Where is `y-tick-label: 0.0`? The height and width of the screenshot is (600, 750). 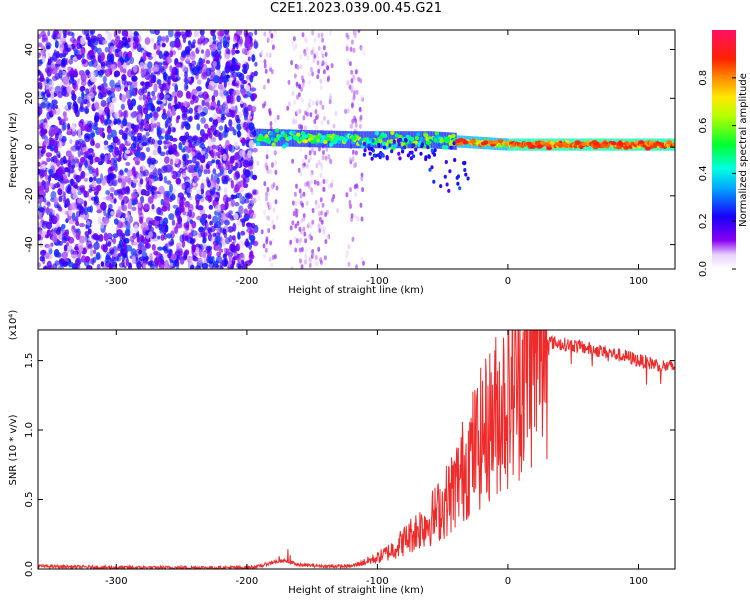
y-tick-label: 0.0 is located at coordinates (29, 569).